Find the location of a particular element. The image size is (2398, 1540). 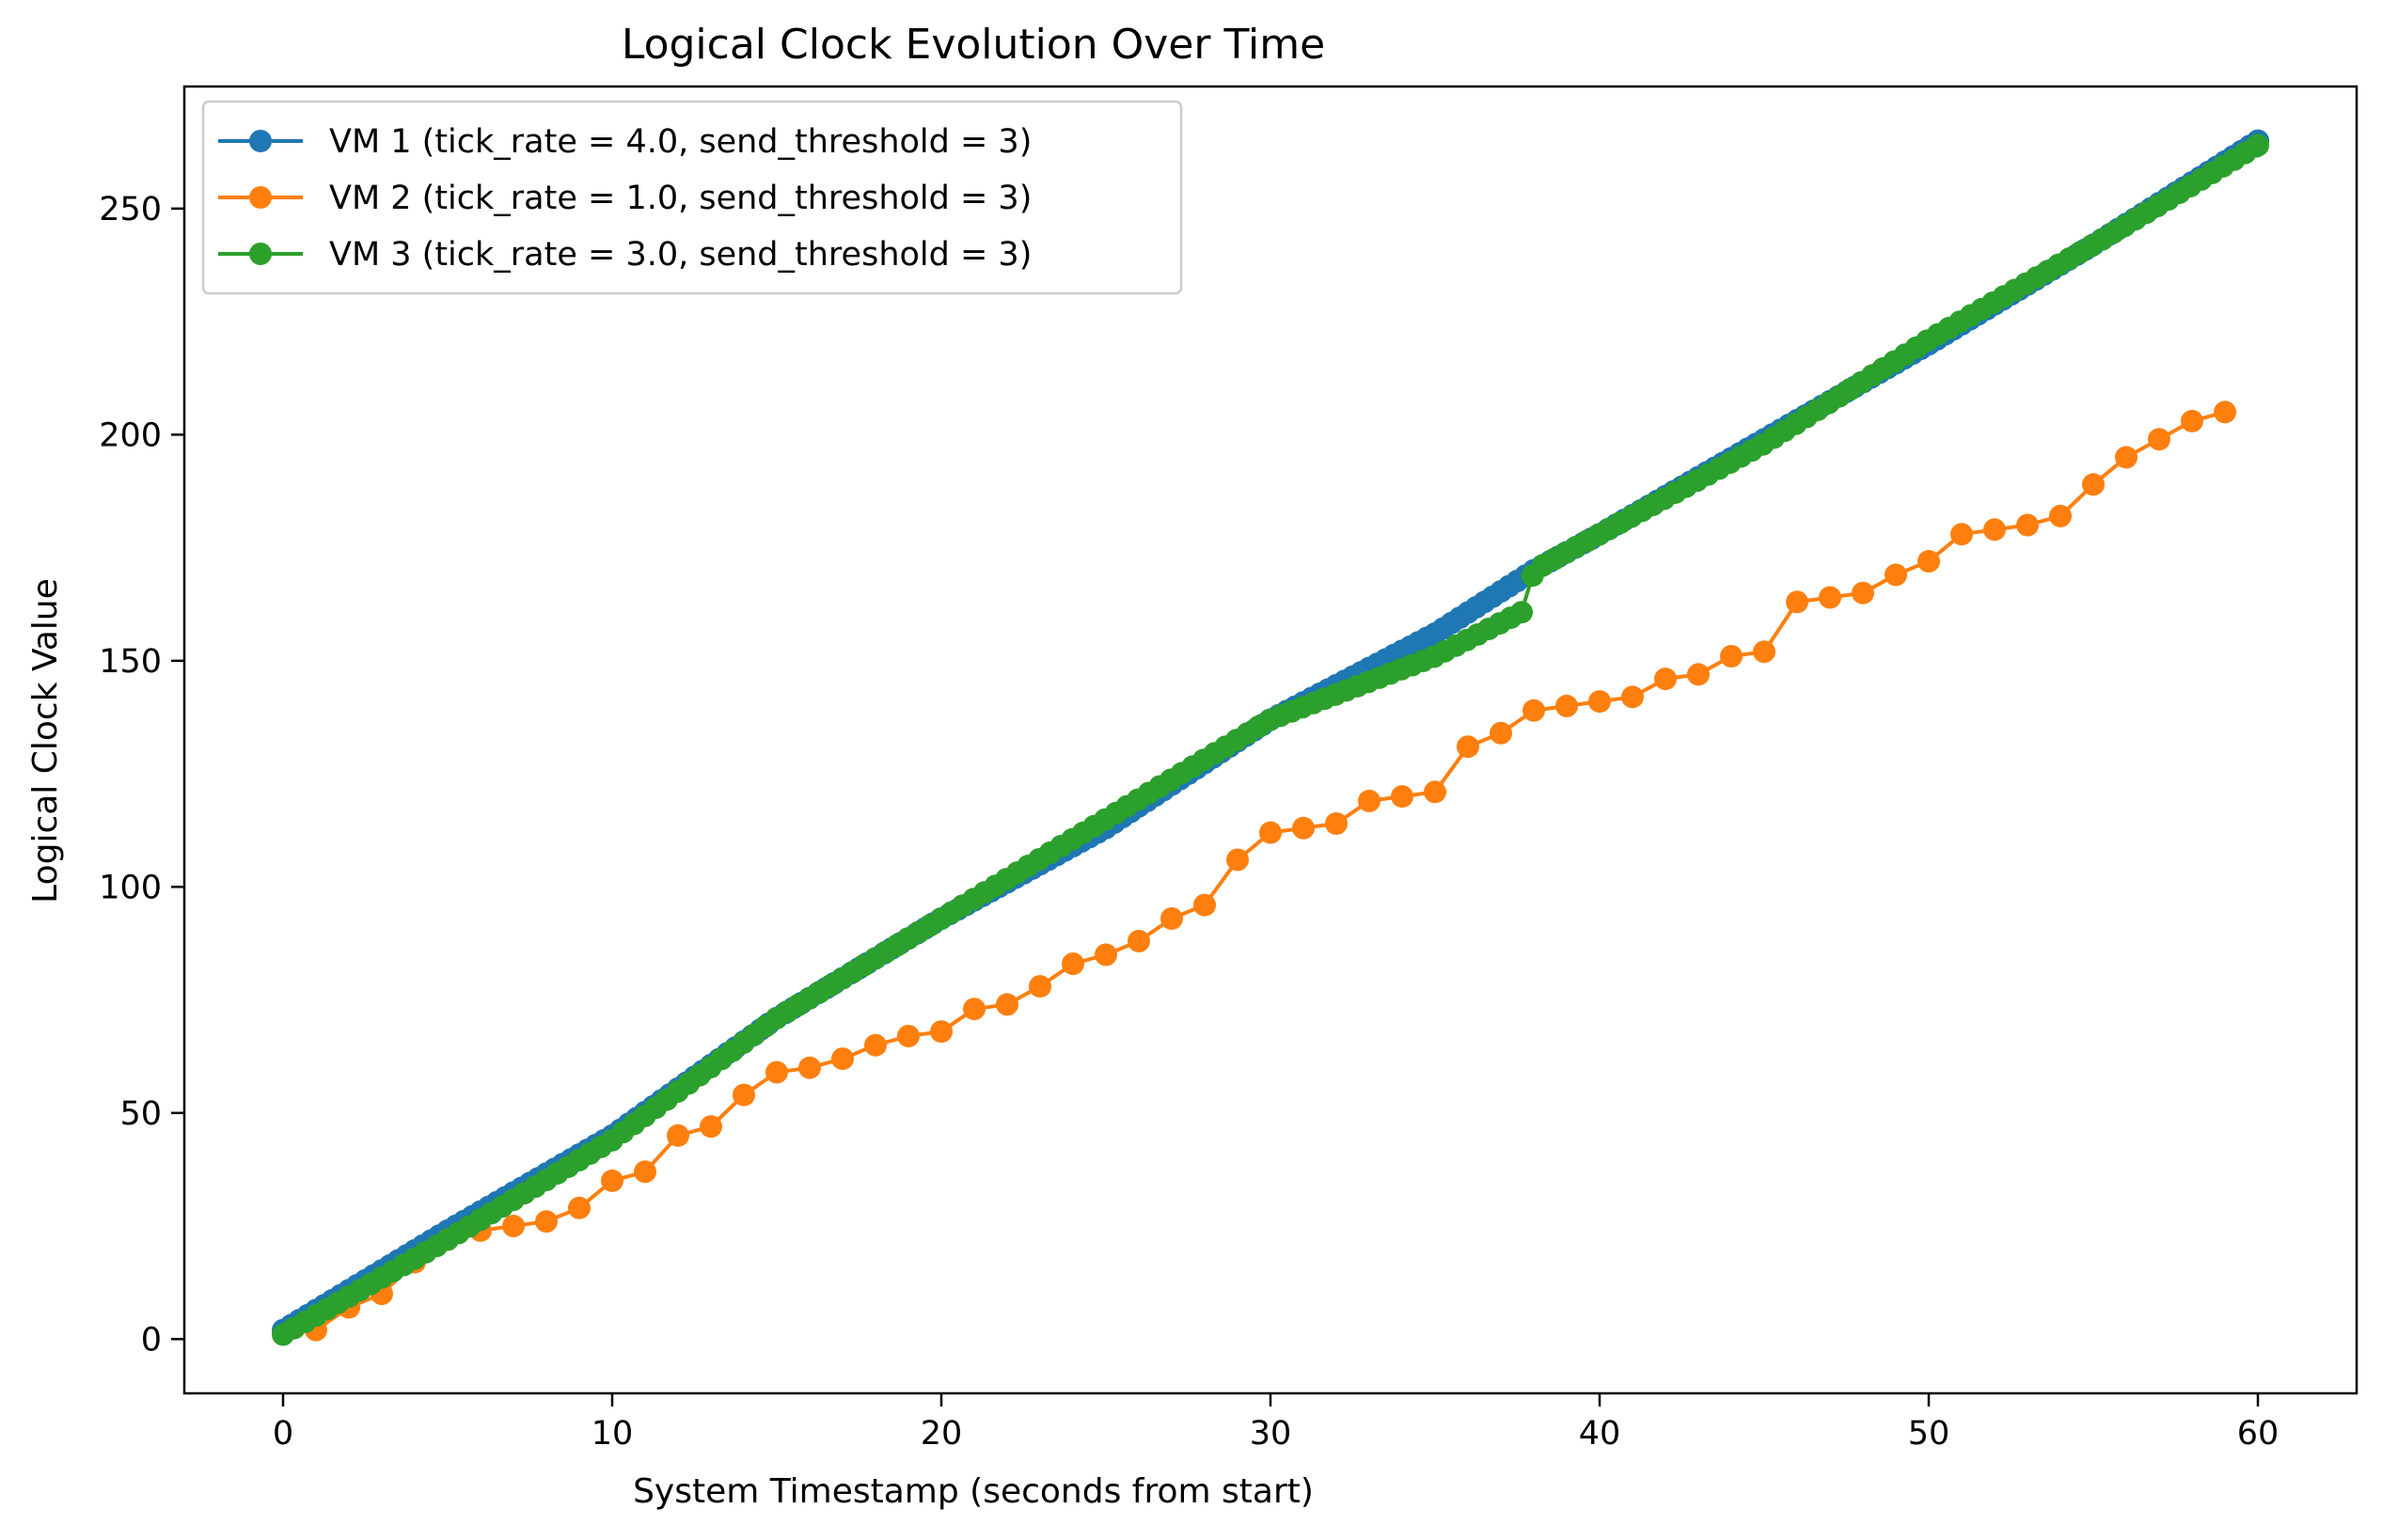

x-tick-label: 20 is located at coordinates (942, 1434).